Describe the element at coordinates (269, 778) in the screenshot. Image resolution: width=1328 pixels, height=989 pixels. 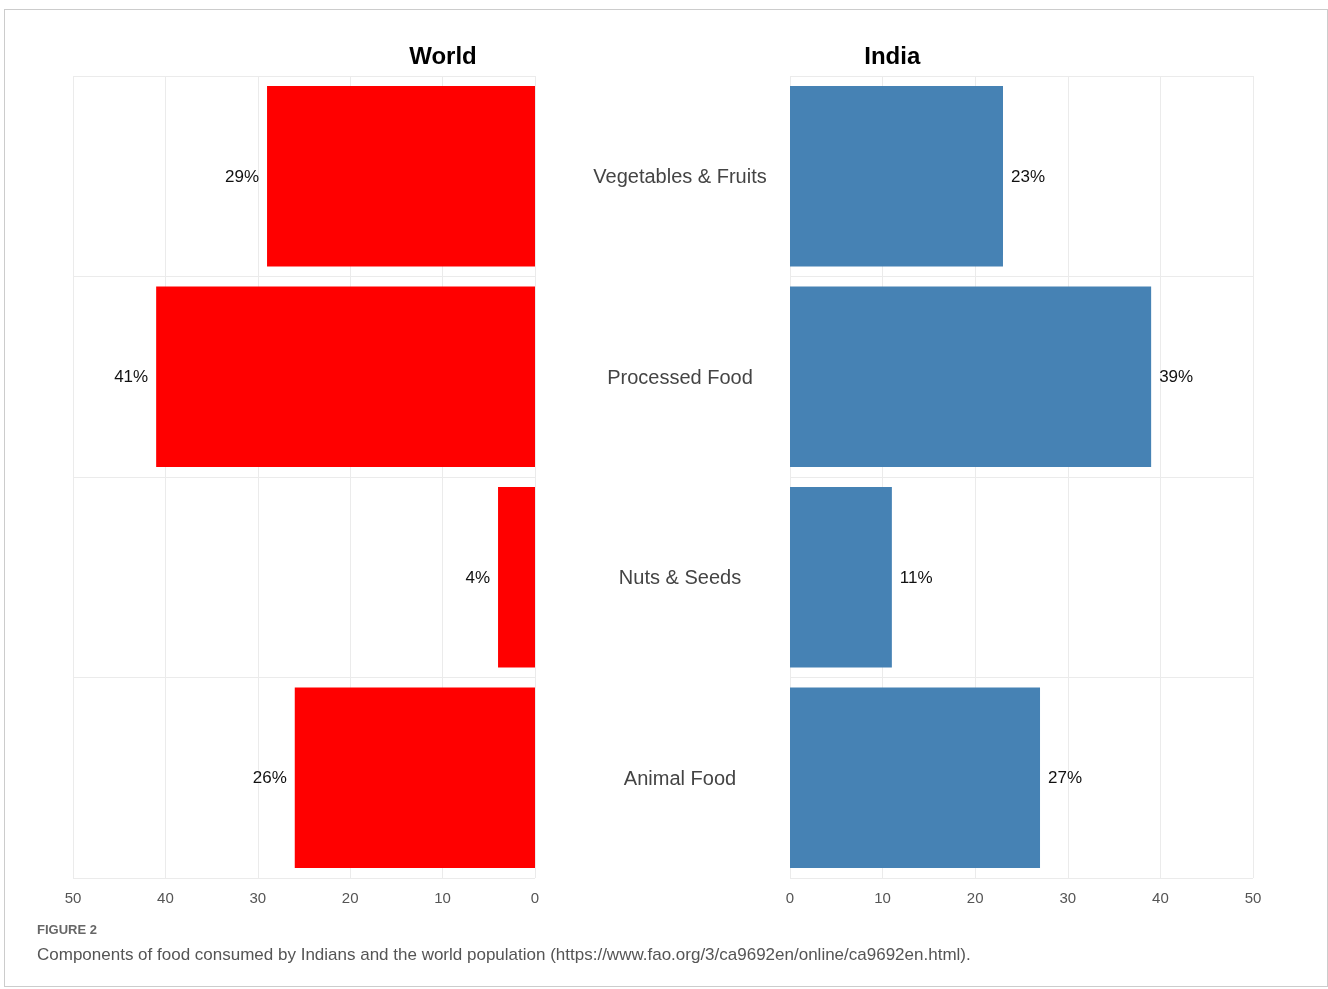
I see `data-label: 26%` at that location.